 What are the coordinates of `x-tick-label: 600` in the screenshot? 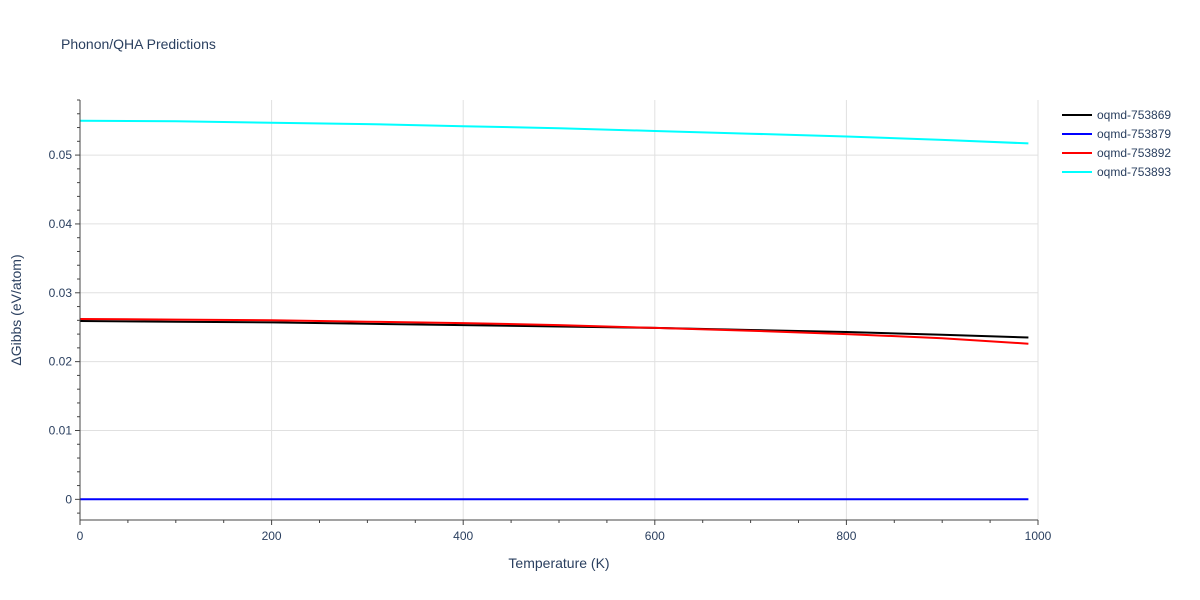 It's located at (655, 536).